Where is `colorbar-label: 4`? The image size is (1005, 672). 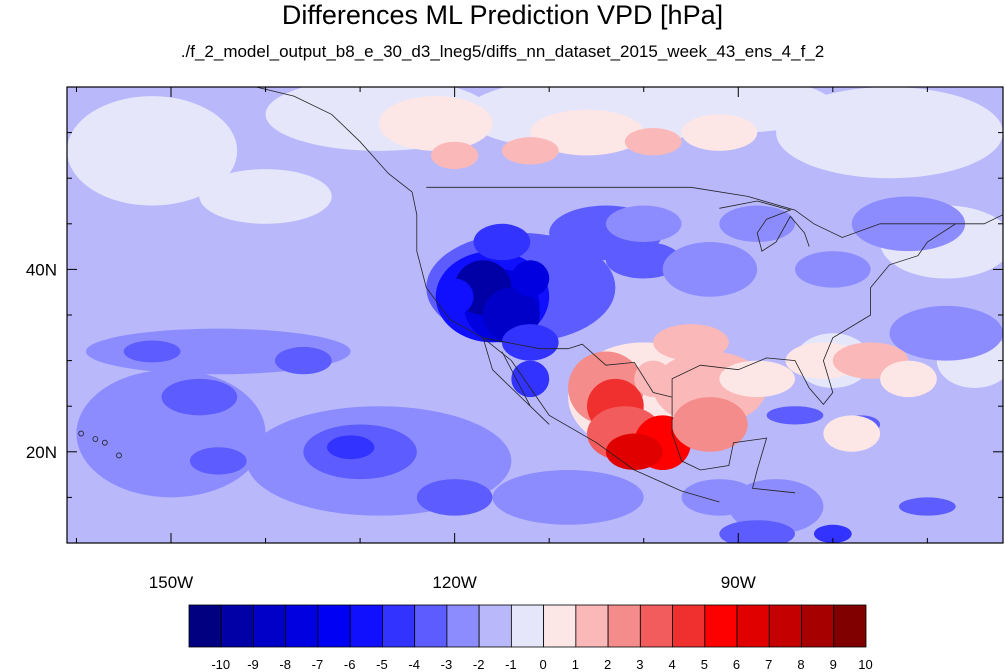
colorbar-label: 4 is located at coordinates (671, 664).